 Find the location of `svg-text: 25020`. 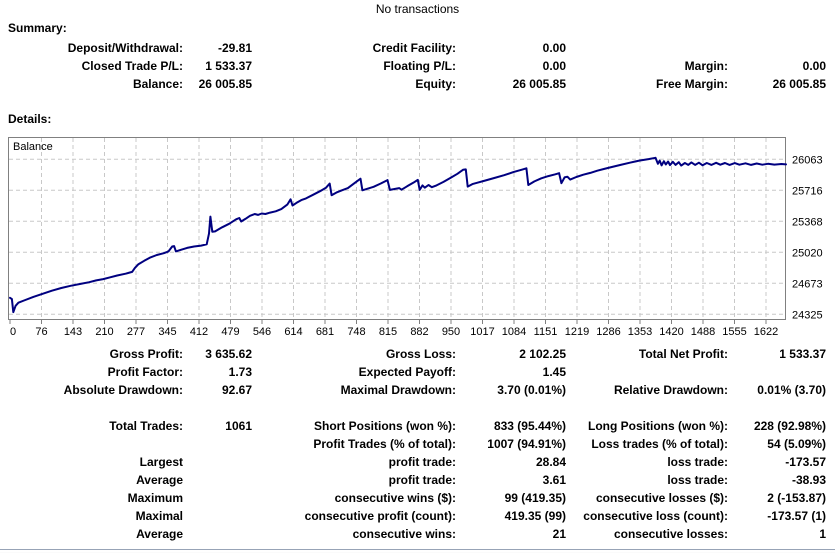

svg-text: 25020 is located at coordinates (807, 253).